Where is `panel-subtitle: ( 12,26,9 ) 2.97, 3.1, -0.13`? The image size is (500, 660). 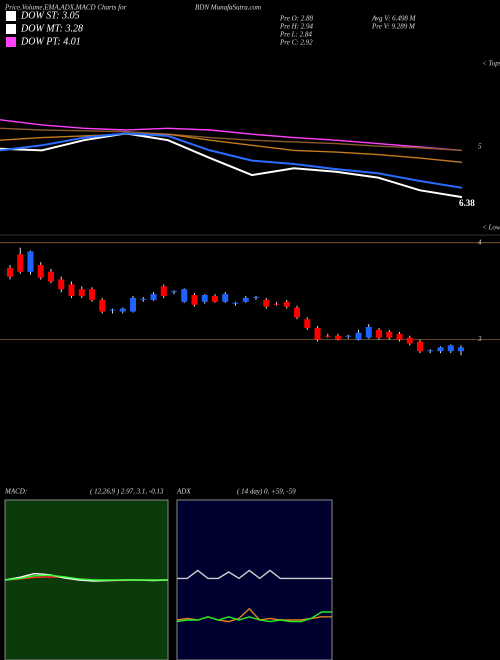
panel-subtitle: ( 12,26,9 ) 2.97, 3.1, -0.13 is located at coordinates (127, 492).